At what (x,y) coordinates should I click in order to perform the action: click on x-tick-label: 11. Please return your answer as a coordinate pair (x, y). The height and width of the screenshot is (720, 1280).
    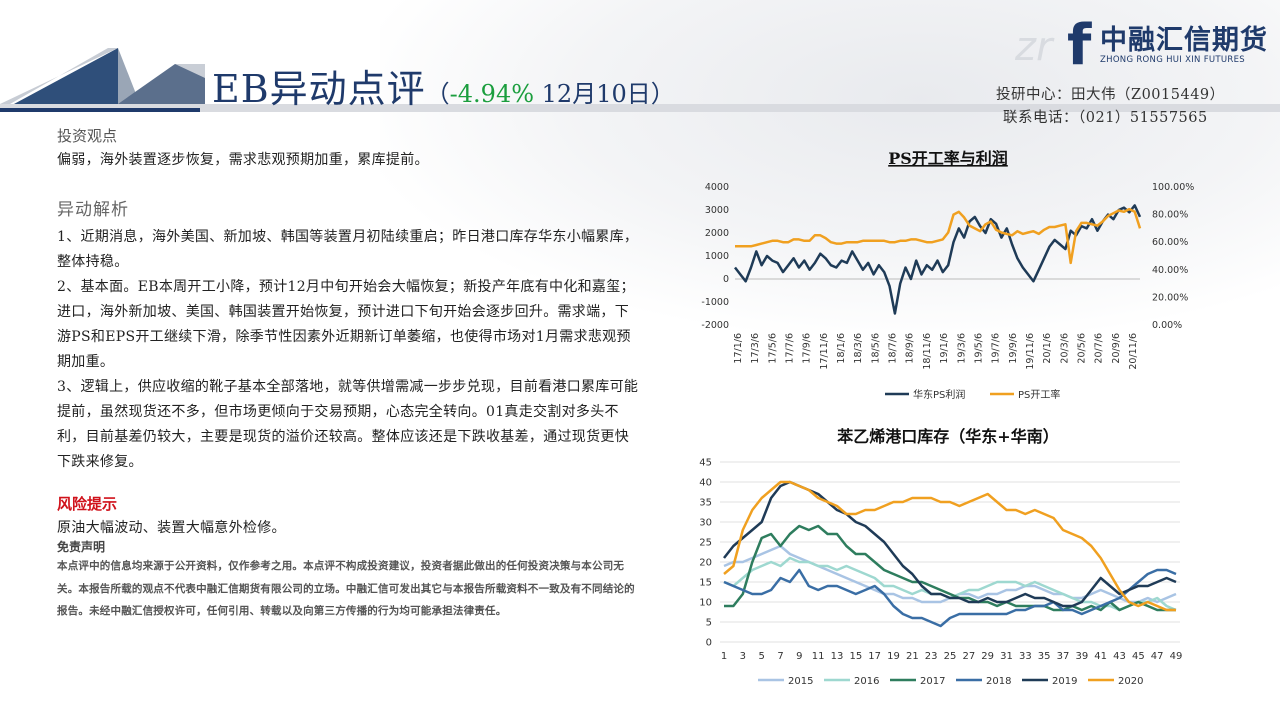
    Looking at the image, I should click on (818, 656).